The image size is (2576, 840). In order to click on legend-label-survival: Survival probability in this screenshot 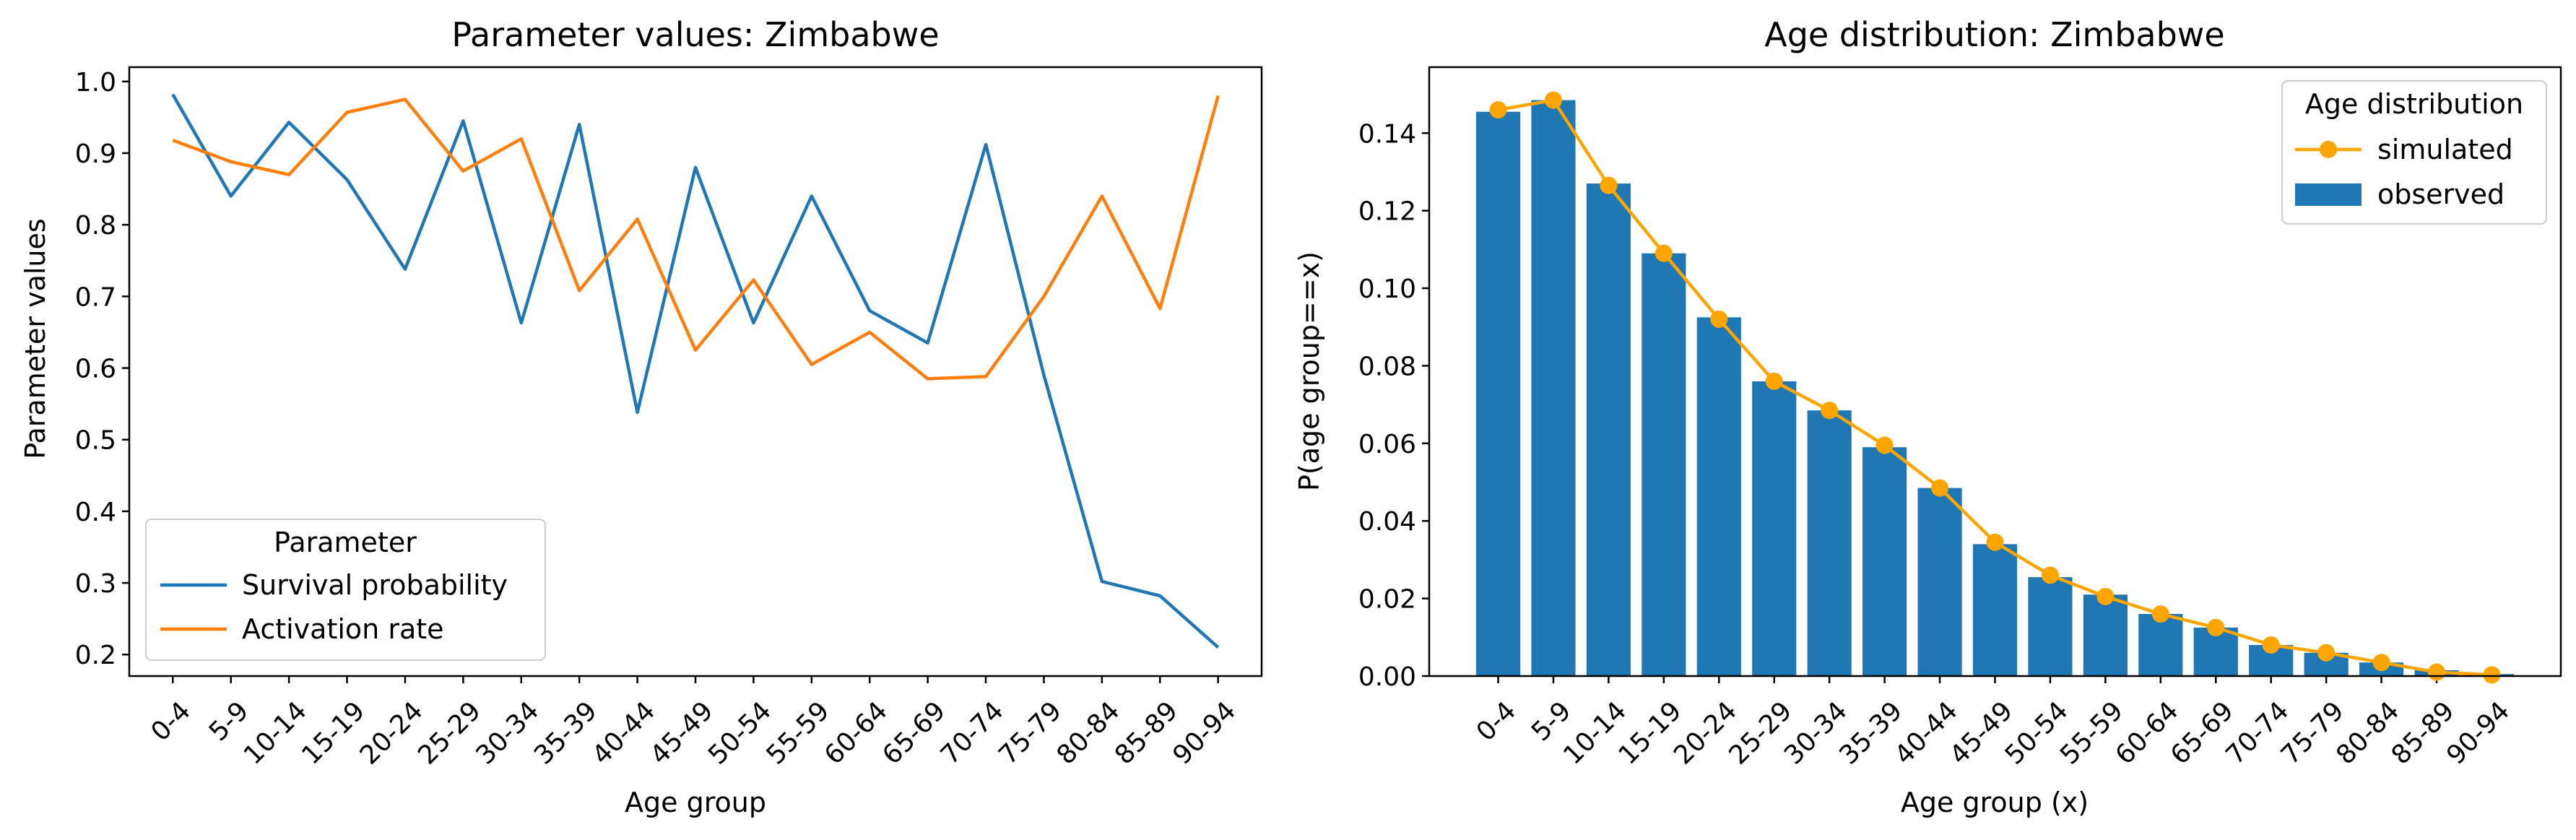, I will do `click(375, 585)`.